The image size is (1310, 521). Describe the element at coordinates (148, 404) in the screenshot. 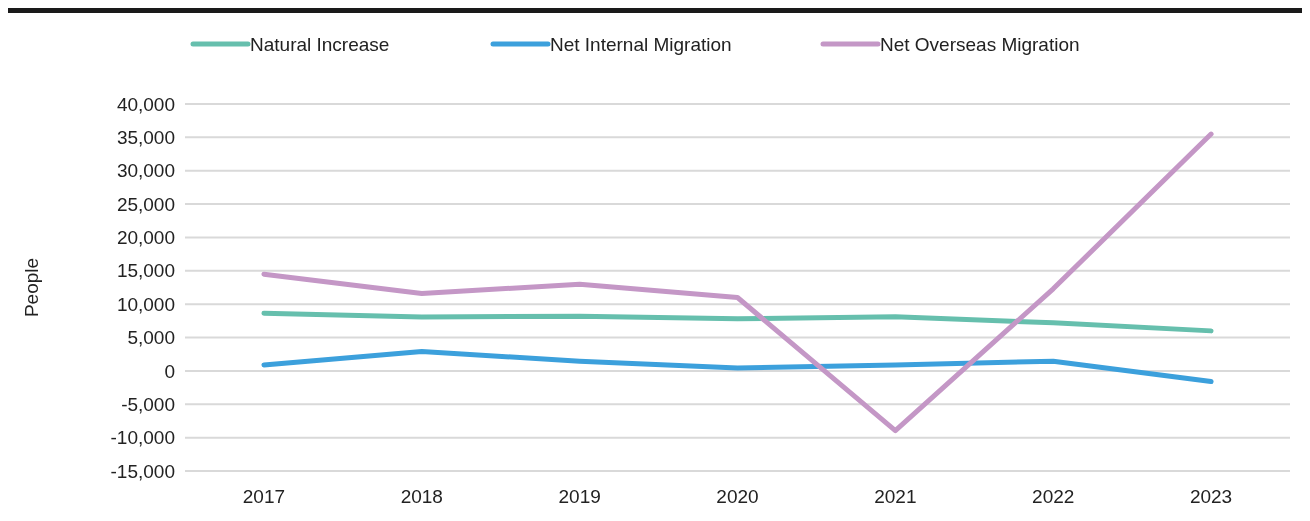

I see `y-tick-label: -5,000` at that location.